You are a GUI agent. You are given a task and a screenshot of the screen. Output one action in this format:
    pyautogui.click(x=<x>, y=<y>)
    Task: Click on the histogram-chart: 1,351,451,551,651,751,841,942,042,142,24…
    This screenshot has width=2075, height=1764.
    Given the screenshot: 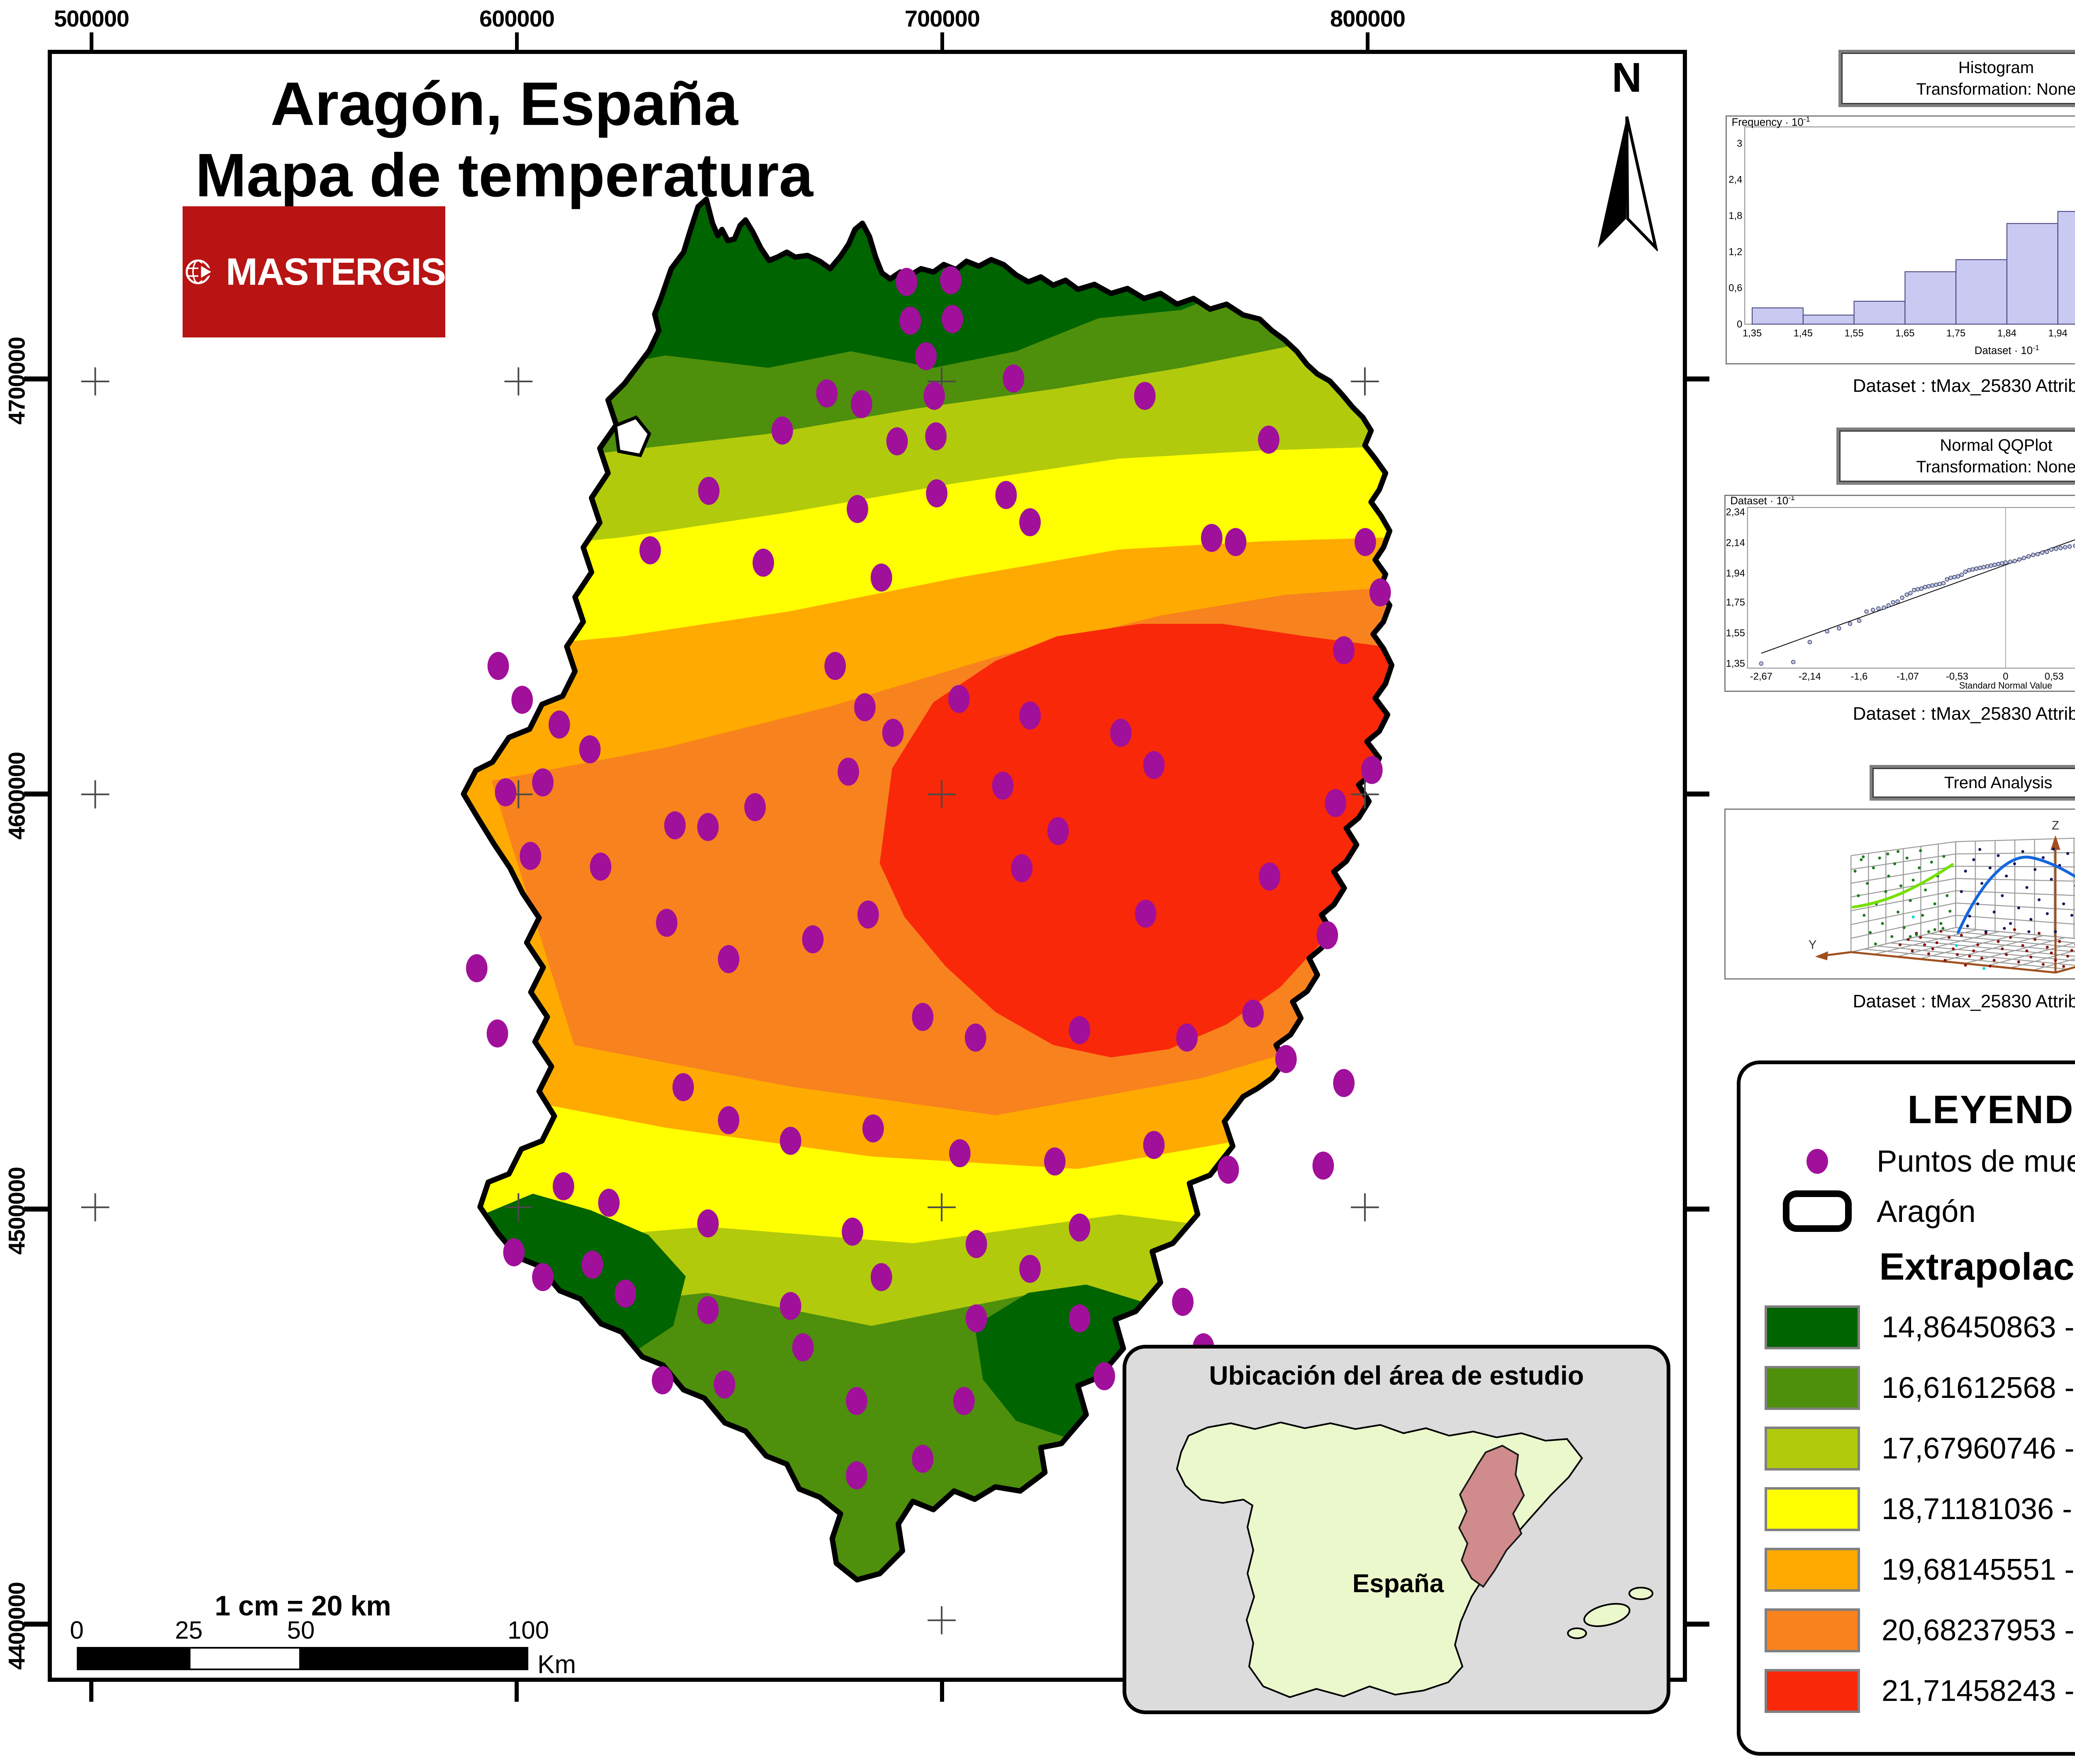 What is the action you would take?
    pyautogui.click(x=1901, y=240)
    